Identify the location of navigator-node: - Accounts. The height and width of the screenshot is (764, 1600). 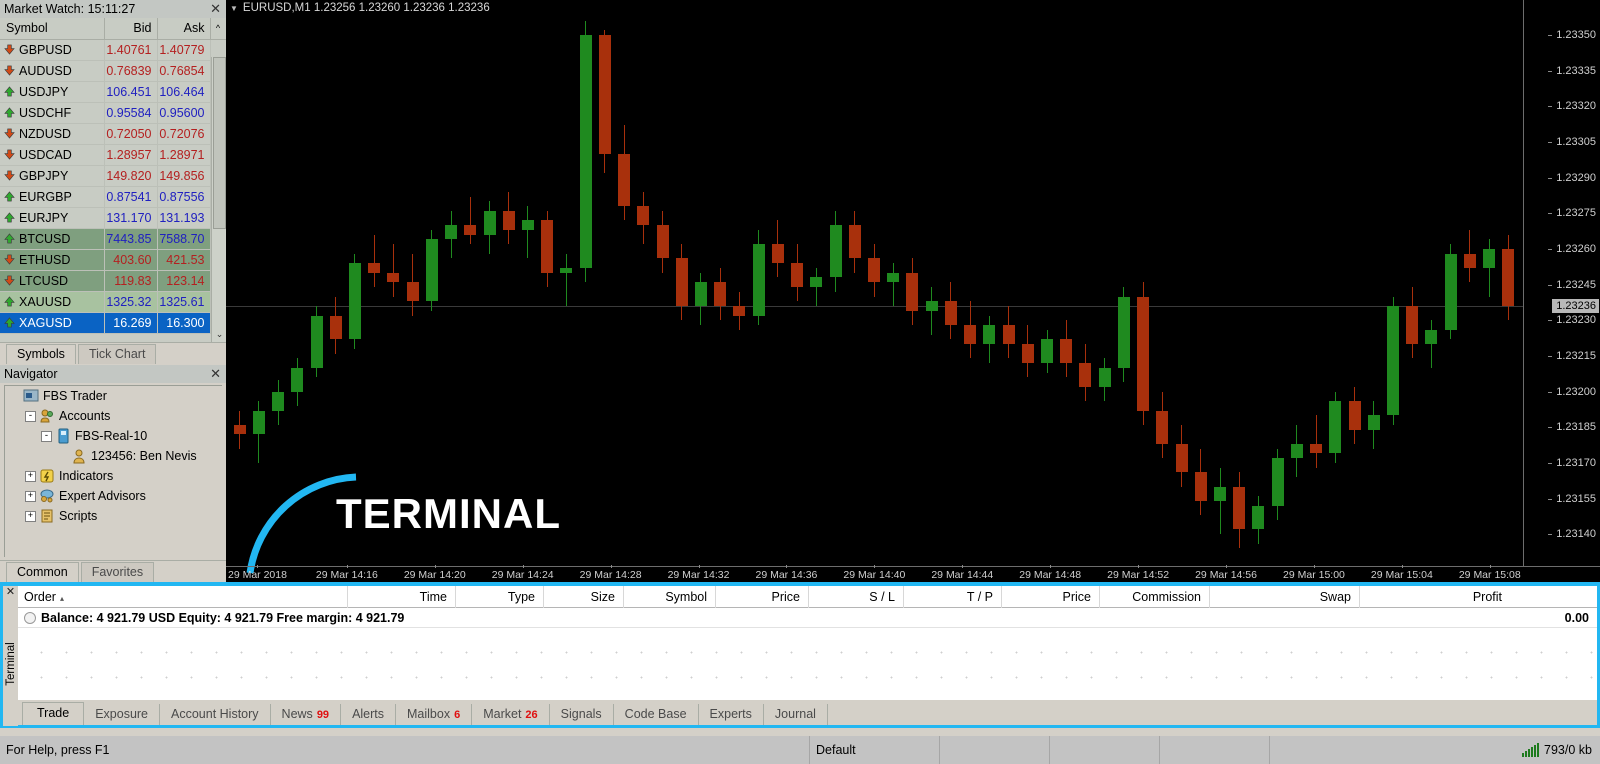
(113, 416).